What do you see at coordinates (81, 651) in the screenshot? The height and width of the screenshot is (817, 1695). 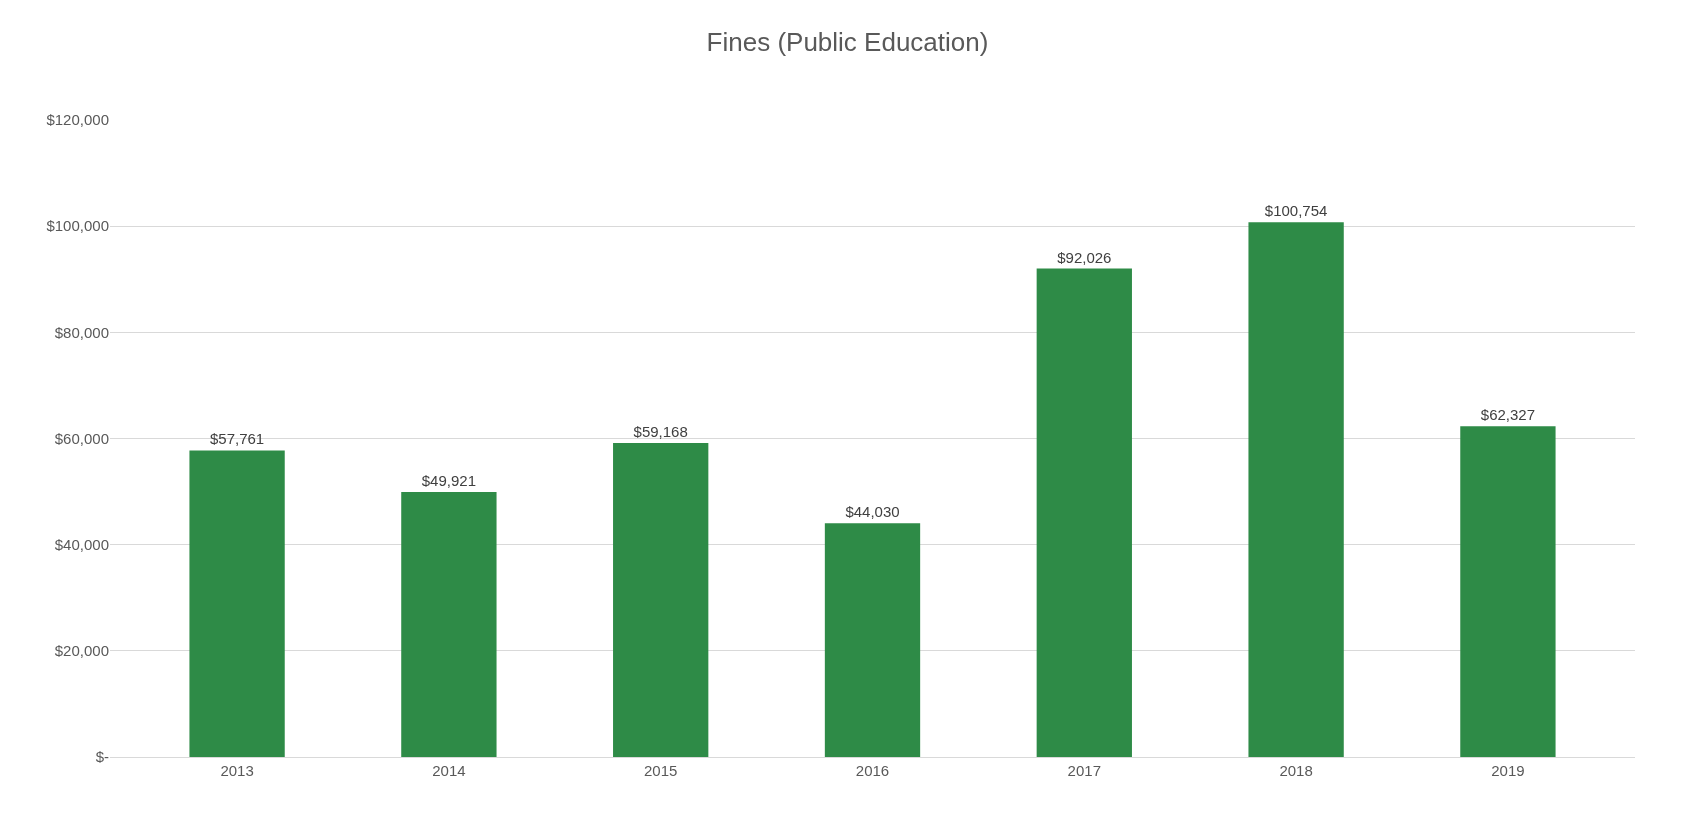 I see `y-tick-label: $20,000` at bounding box center [81, 651].